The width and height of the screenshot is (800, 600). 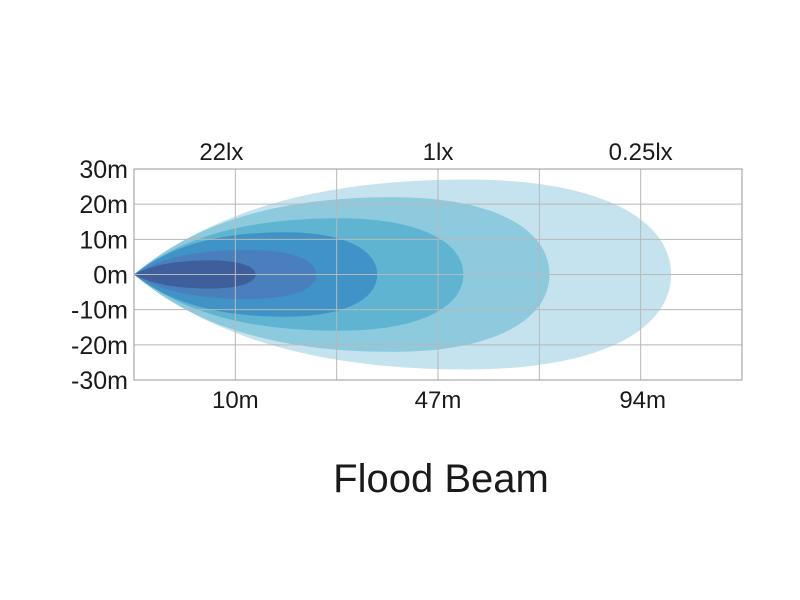 I want to click on y-tick-label-4: 0m, so click(x=110, y=276).